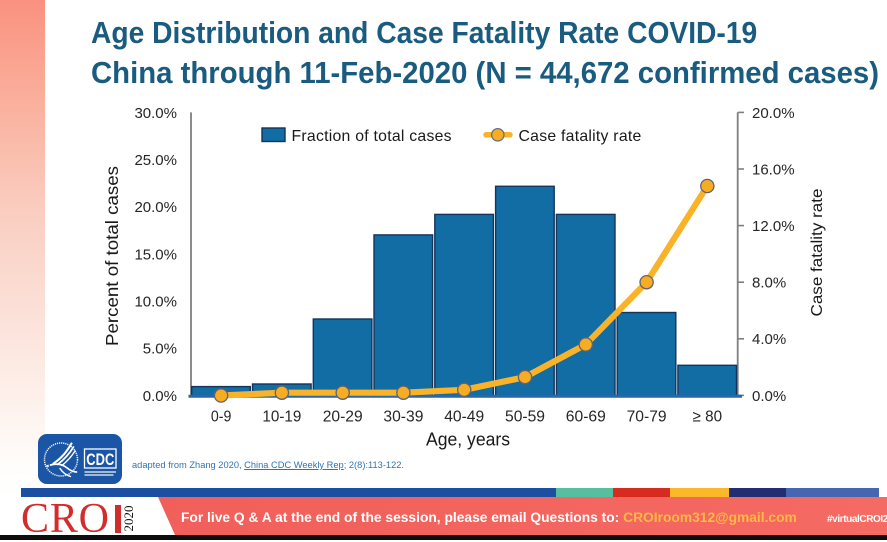 This screenshot has width=887, height=542. What do you see at coordinates (647, 417) in the screenshot?
I see `svg-text: 70-79` at bounding box center [647, 417].